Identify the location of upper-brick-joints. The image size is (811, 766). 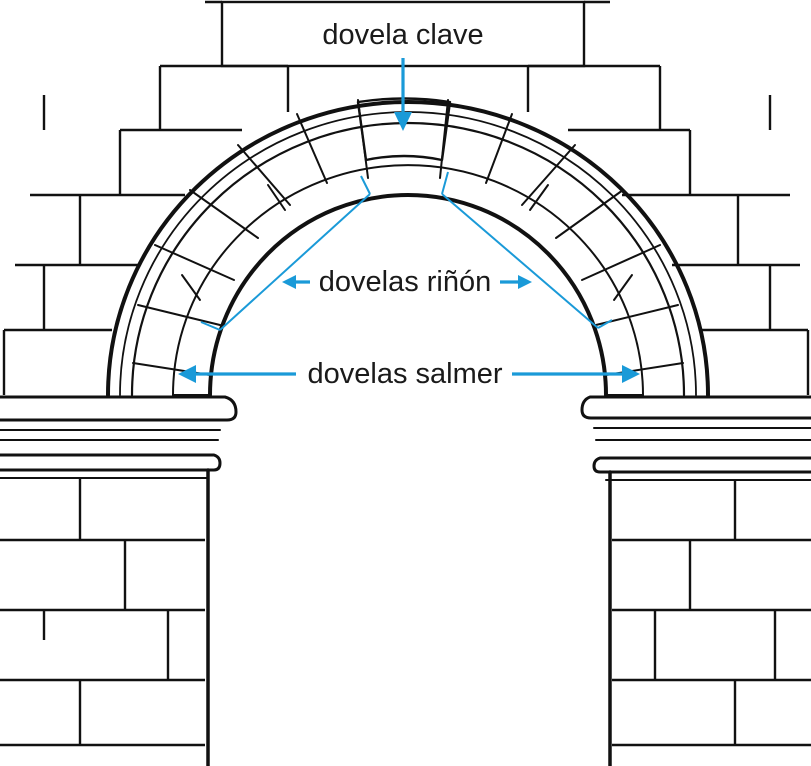
(410, 98).